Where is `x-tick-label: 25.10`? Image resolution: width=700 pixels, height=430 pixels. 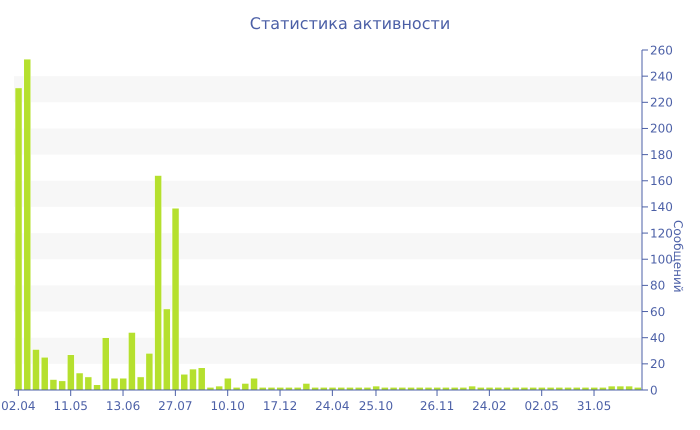 x-tick-label: 25.10 is located at coordinates (376, 406).